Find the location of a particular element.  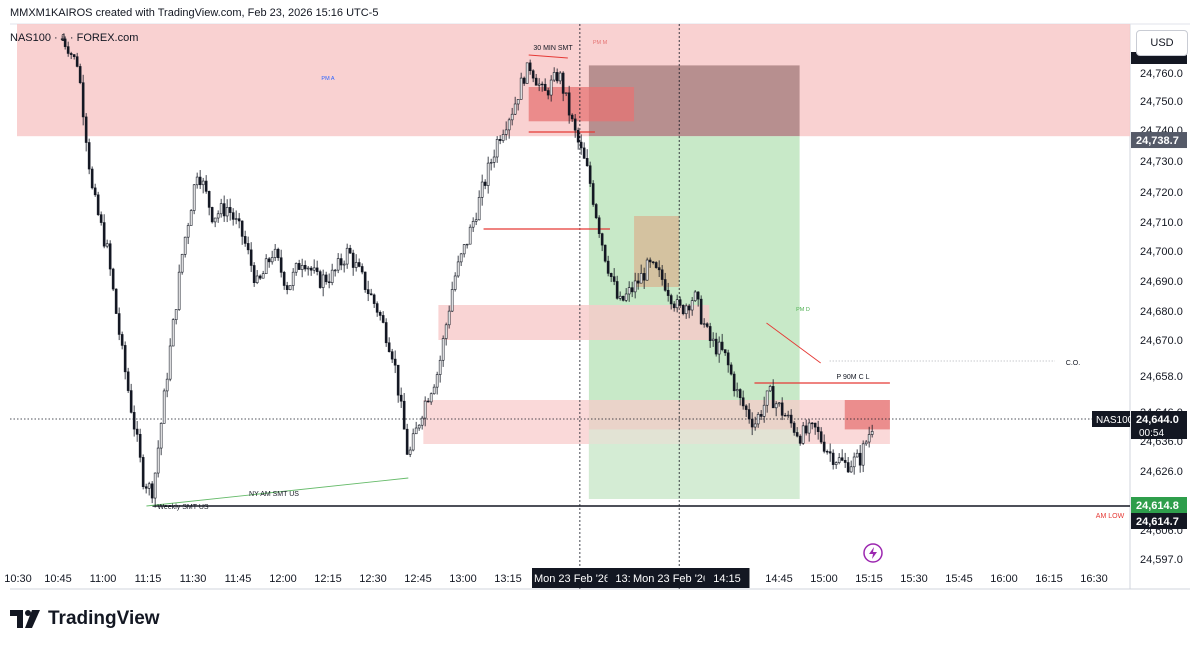

symbol-tag-bg is located at coordinates (1111, 419).